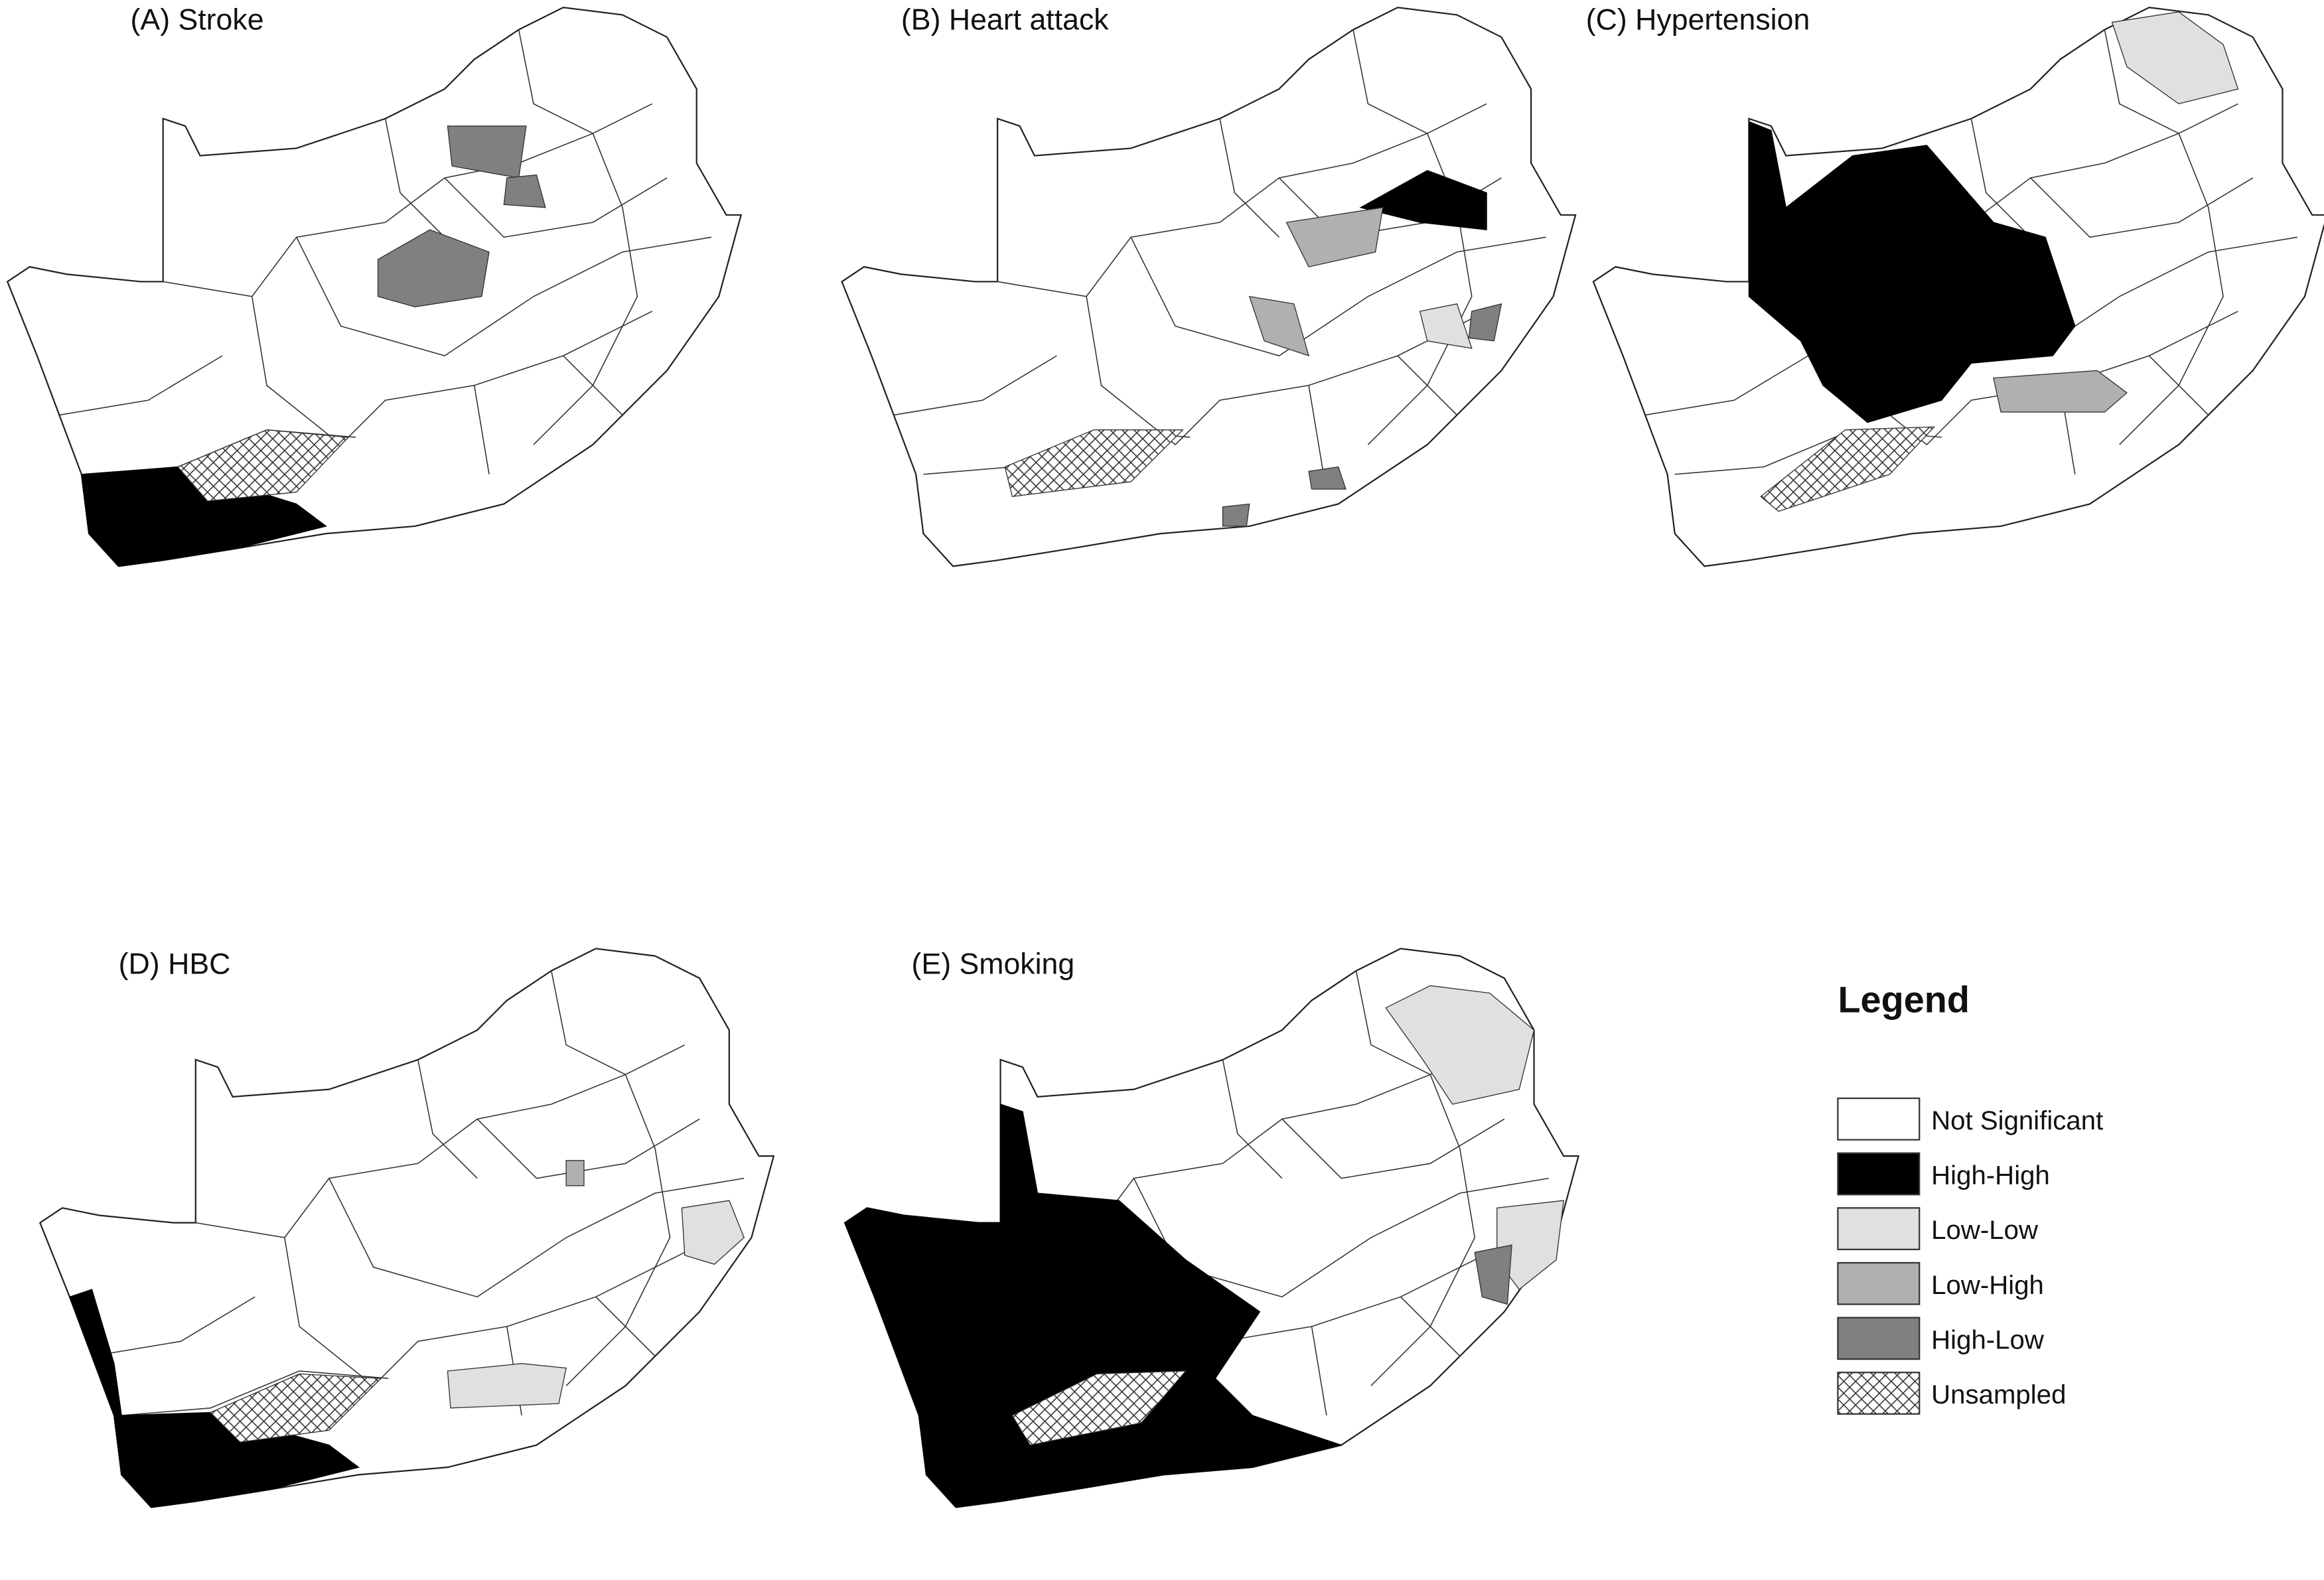 The height and width of the screenshot is (1580, 2324). What do you see at coordinates (1998, 1395) in the screenshot?
I see `legend-label: Unsampled` at bounding box center [1998, 1395].